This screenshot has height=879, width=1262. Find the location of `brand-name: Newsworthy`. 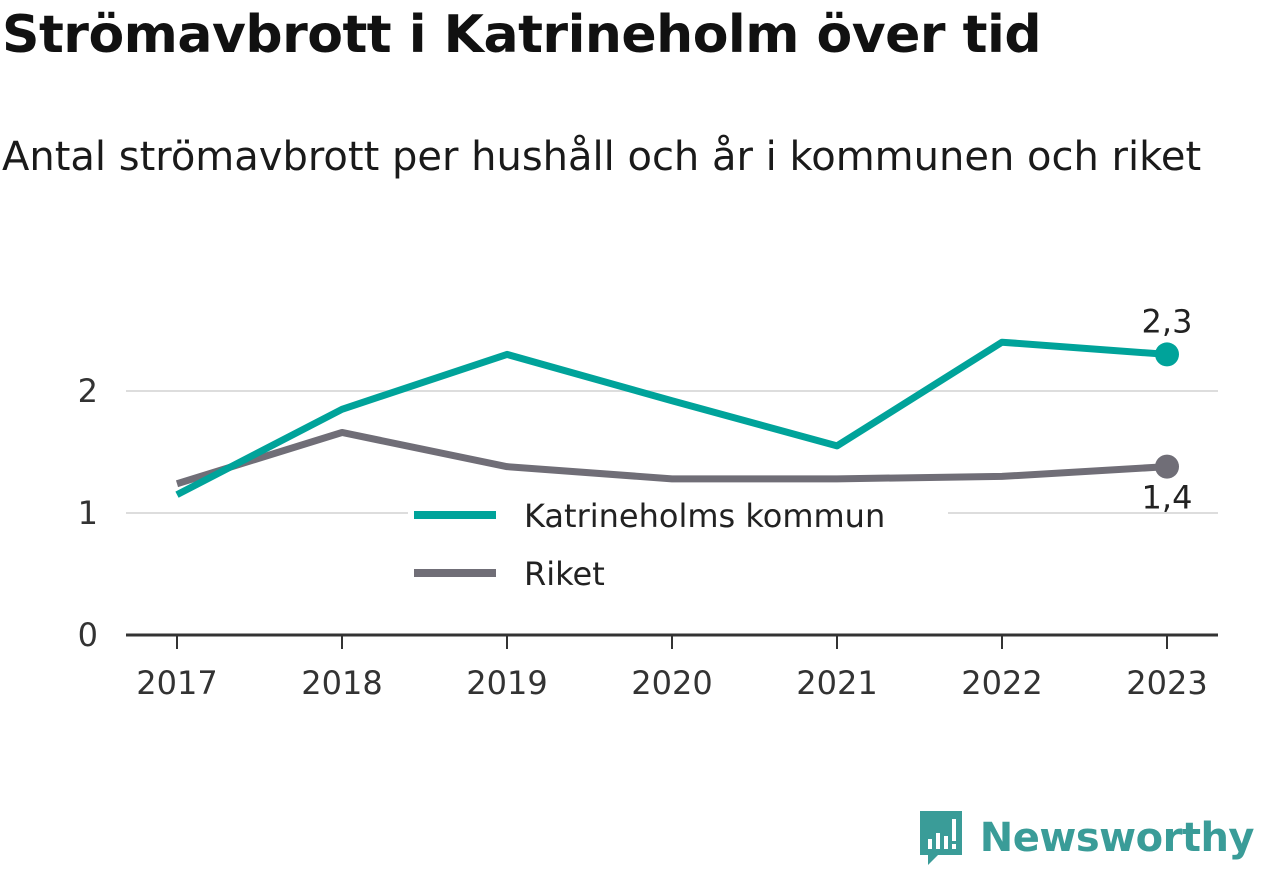

brand-name: Newsworthy is located at coordinates (1117, 838).